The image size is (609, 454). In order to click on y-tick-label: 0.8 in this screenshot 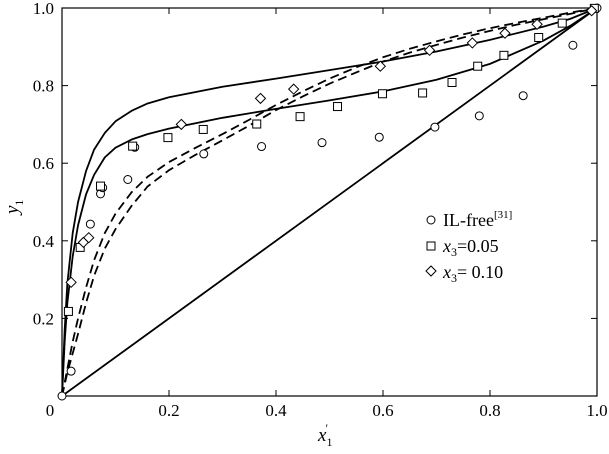, I will do `click(43, 86)`.